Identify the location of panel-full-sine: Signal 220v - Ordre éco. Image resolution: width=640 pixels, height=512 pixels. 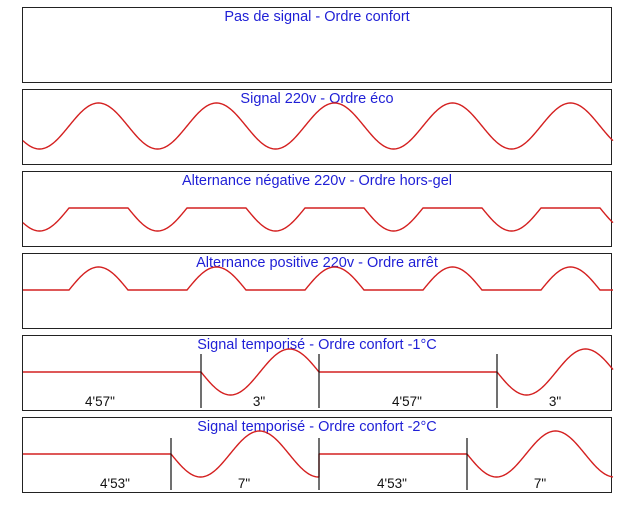
(318, 127).